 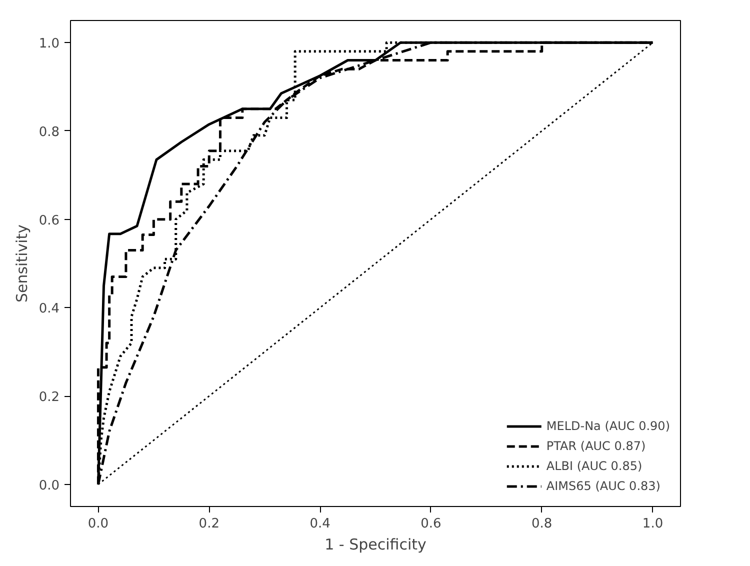 What do you see at coordinates (209, 524) in the screenshot?
I see `x-tick-label: 0.2` at bounding box center [209, 524].